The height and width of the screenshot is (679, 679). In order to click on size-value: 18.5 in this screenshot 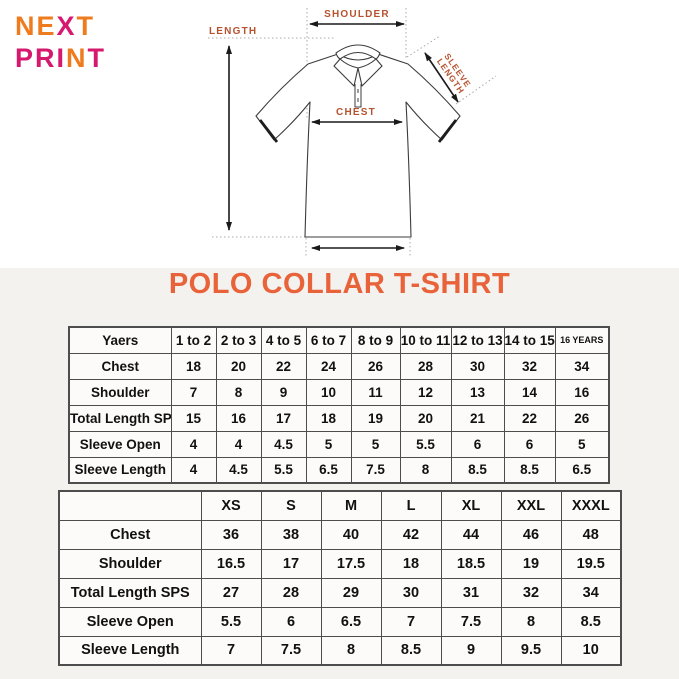, I will do `click(471, 563)`.